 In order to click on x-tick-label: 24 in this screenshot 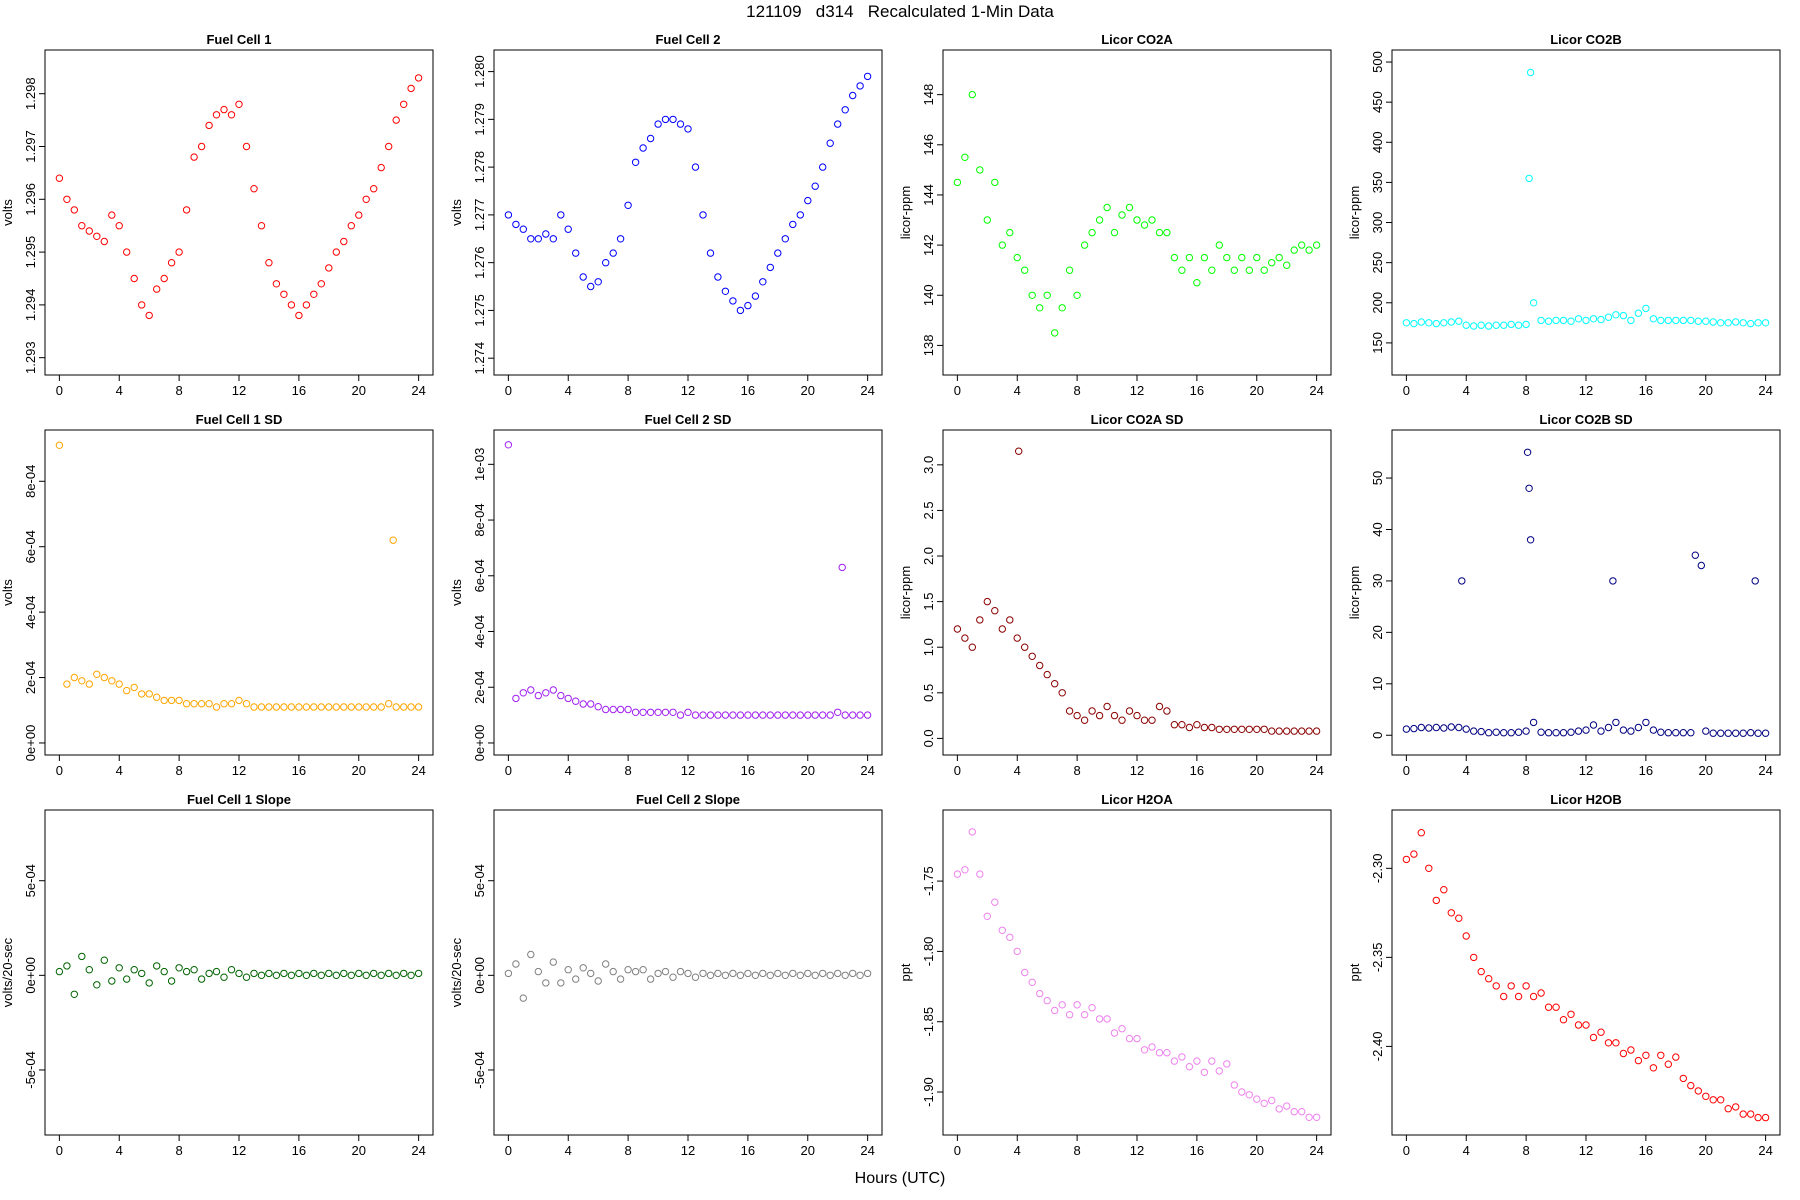, I will do `click(867, 770)`.